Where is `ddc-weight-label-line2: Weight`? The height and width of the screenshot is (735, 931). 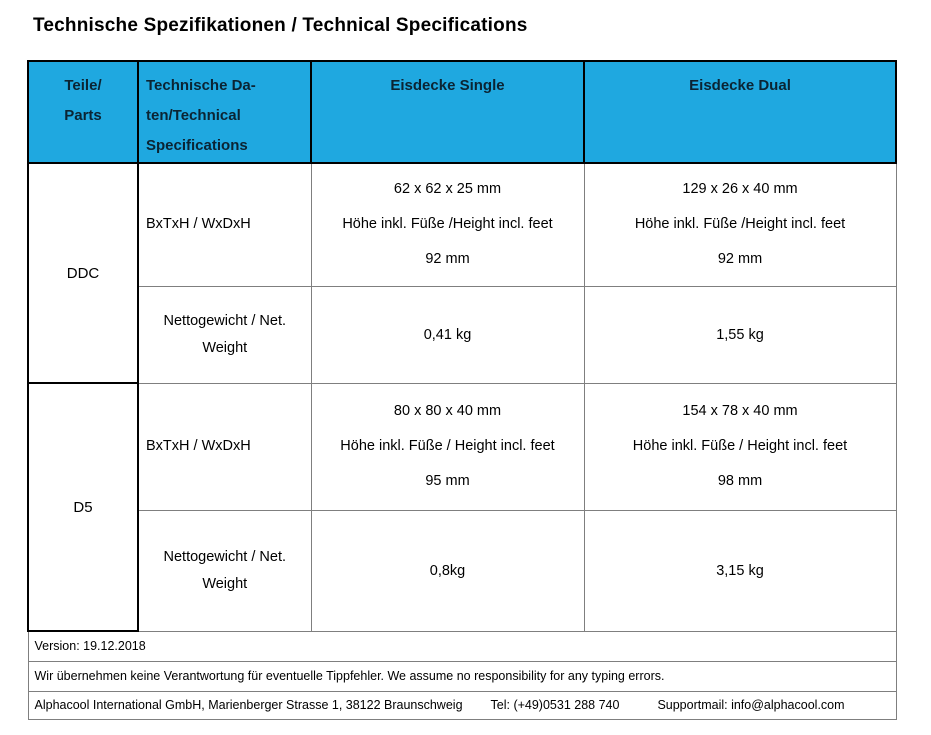
ddc-weight-label-line2: Weight is located at coordinates (225, 347).